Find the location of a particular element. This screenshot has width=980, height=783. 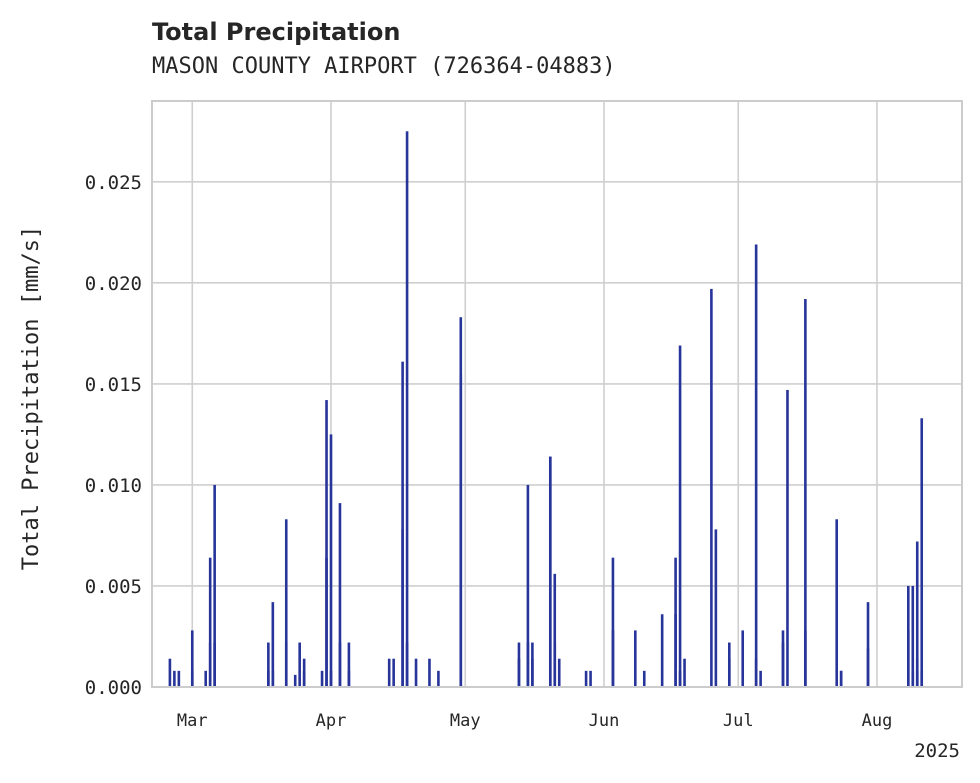

x-axis-offset-label: 2025 is located at coordinates (937, 751).